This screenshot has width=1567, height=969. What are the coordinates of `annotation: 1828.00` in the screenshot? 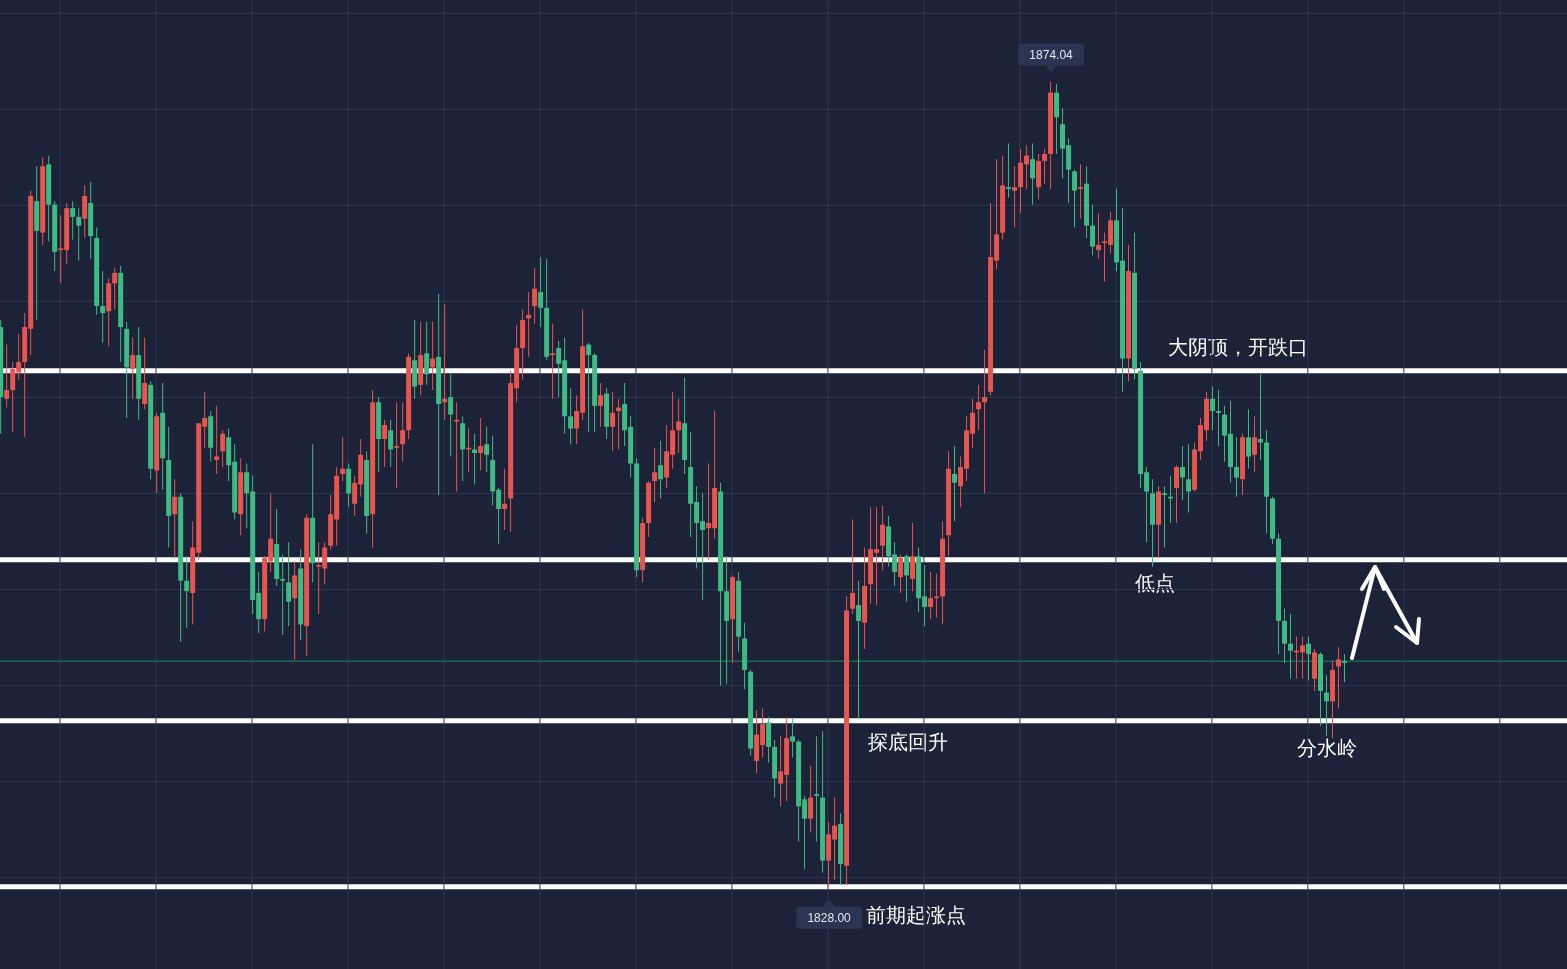 It's located at (829, 917).